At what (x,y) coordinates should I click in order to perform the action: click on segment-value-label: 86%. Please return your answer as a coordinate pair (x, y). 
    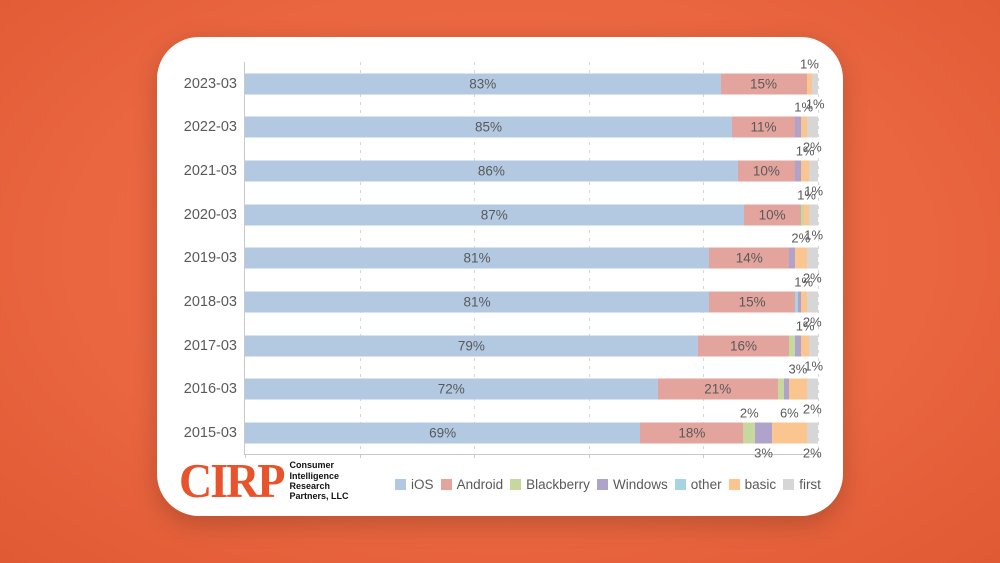
    Looking at the image, I should click on (491, 171).